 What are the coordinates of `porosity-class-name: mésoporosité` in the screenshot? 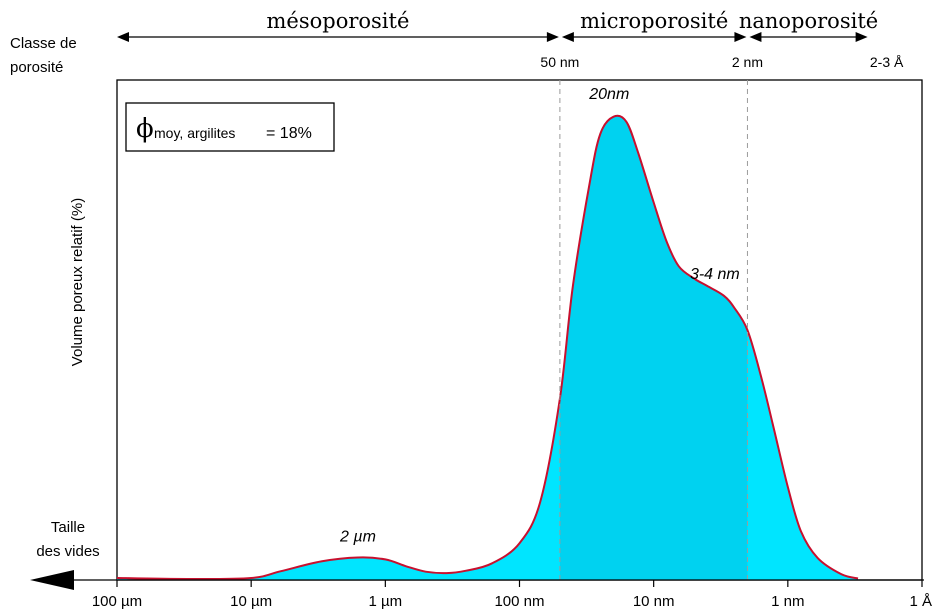 It's located at (337, 21).